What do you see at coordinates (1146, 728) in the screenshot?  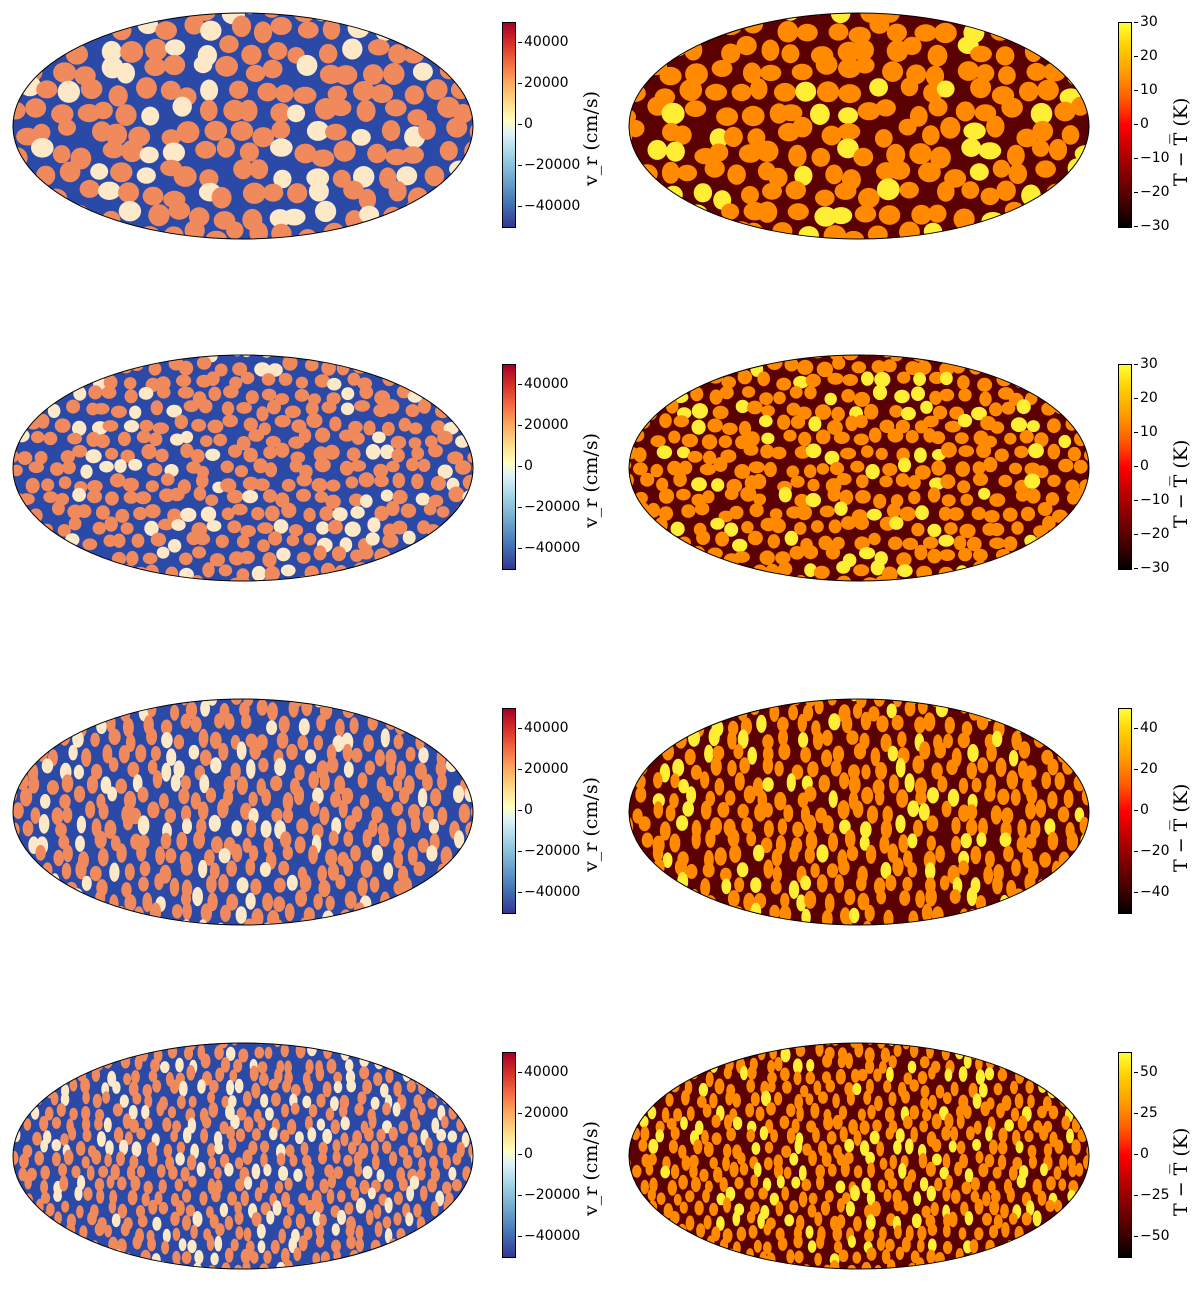 I see `colorbar-tick-label: 40` at bounding box center [1146, 728].